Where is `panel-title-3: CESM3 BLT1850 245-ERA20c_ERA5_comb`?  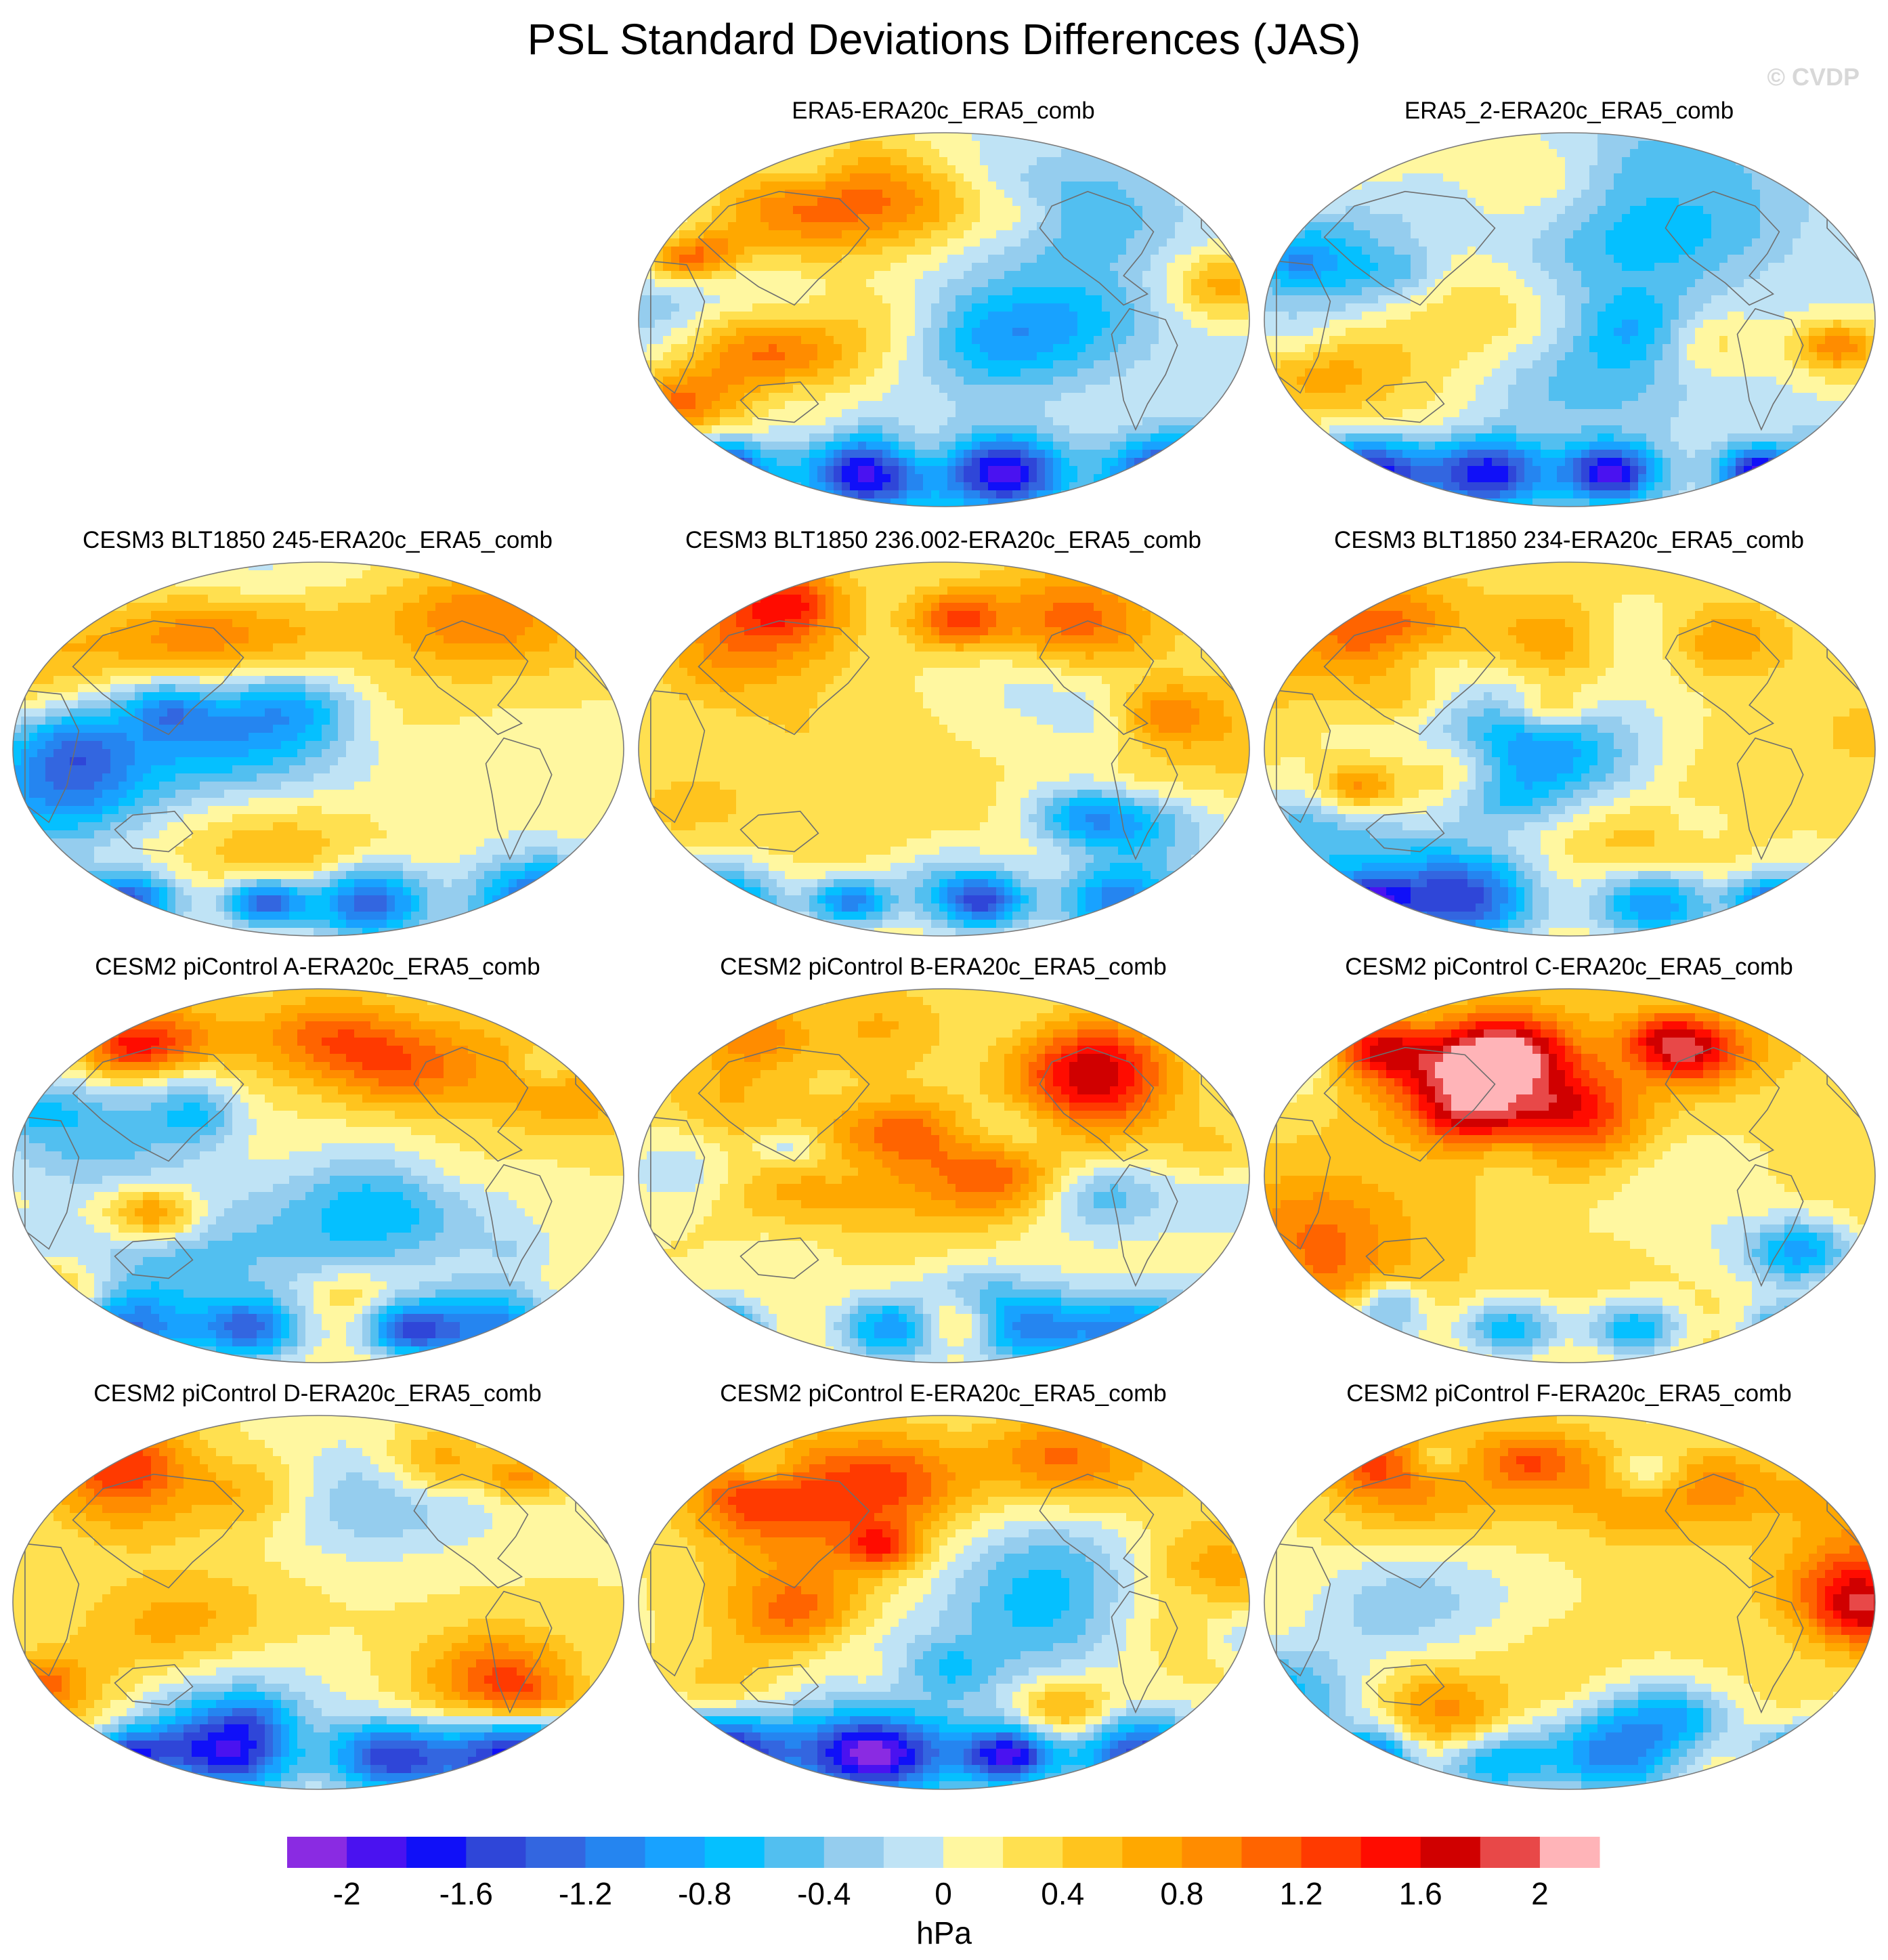
panel-title-3: CESM3 BLT1850 245-ERA20c_ERA5_comb is located at coordinates (317, 540).